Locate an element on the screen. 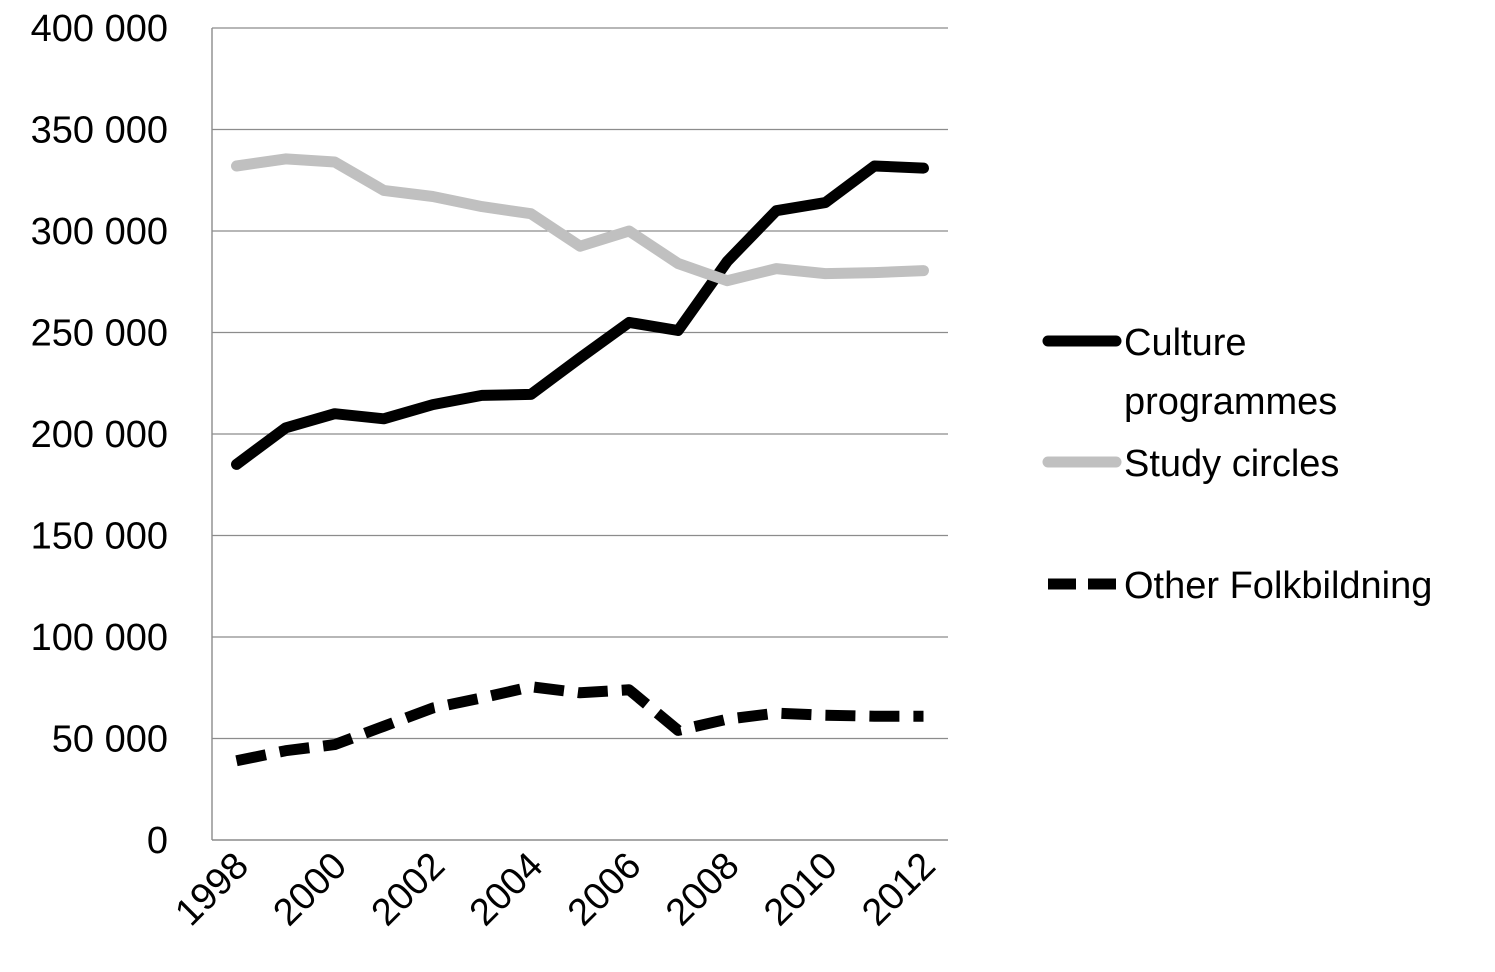 Image resolution: width=1495 pixels, height=972 pixels. legend-label-1: programmes is located at coordinates (1230, 402).